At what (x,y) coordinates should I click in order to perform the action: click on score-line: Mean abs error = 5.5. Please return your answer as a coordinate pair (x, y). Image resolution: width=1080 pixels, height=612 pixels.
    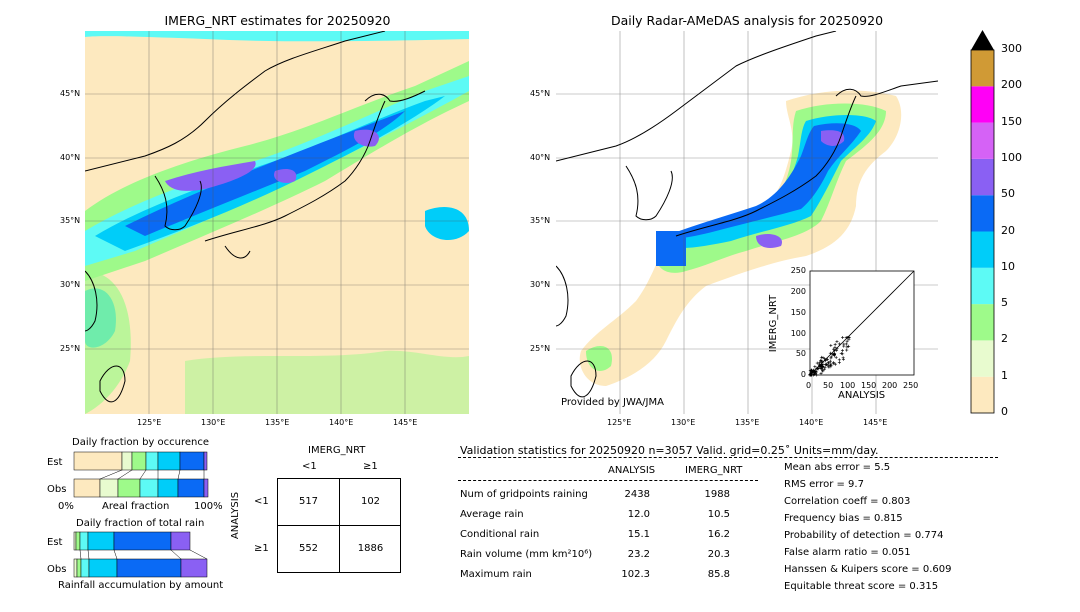
    Looking at the image, I should click on (837, 467).